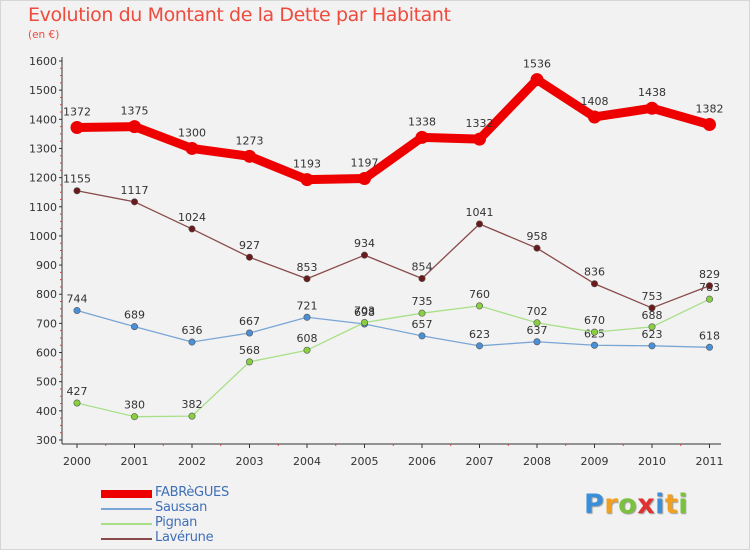  What do you see at coordinates (709, 335) in the screenshot?
I see `data-label-saussan: 618` at bounding box center [709, 335].